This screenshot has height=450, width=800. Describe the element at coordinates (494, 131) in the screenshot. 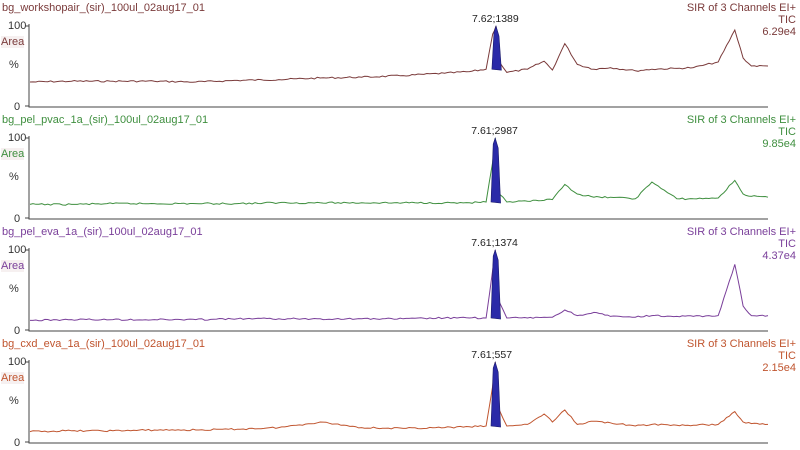

I see `peak-label: 7.61;2987` at that location.